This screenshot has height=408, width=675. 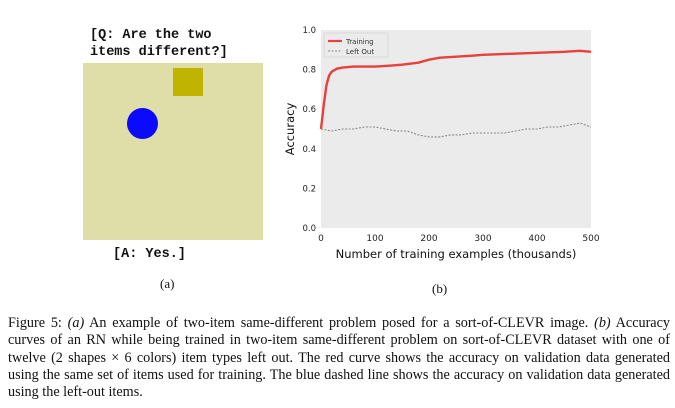 What do you see at coordinates (360, 52) in the screenshot?
I see `legend-entry: Left Out` at bounding box center [360, 52].